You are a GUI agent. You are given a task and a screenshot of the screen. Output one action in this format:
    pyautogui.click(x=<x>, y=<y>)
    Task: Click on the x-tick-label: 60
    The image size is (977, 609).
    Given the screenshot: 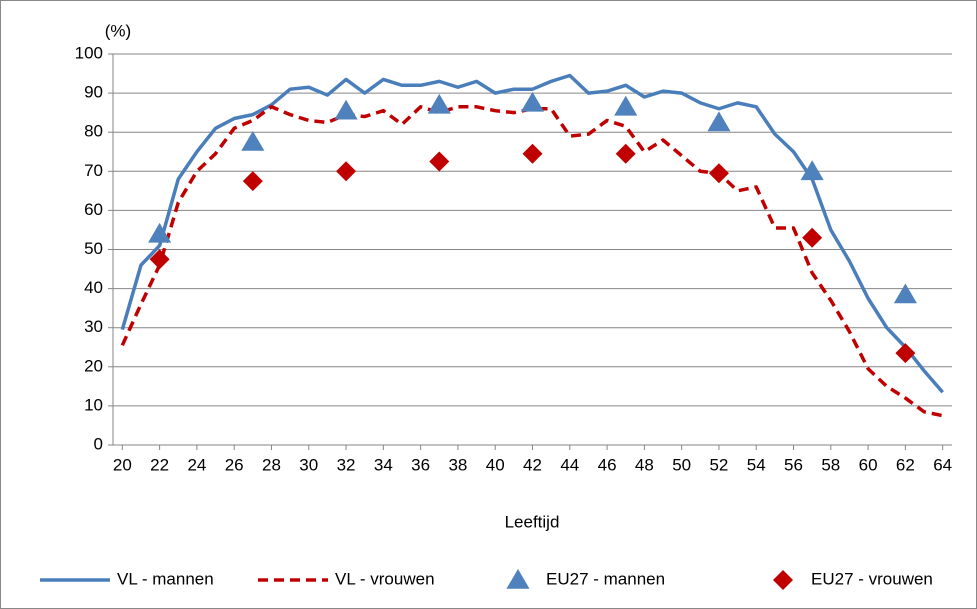 What is the action you would take?
    pyautogui.click(x=868, y=464)
    